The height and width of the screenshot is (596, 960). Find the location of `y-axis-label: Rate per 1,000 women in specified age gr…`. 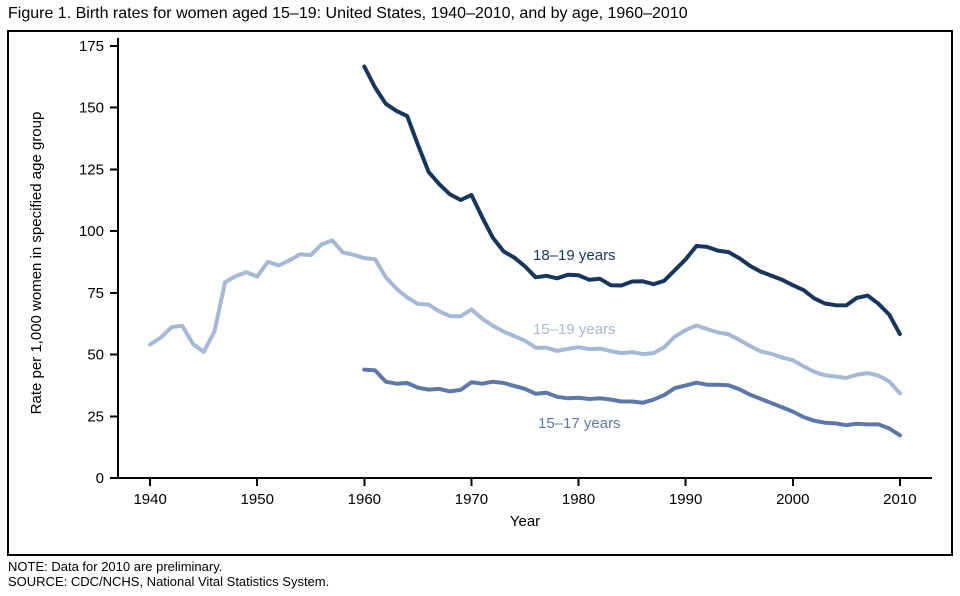

y-axis-label: Rate per 1,000 women in specified age gr… is located at coordinates (36, 263).